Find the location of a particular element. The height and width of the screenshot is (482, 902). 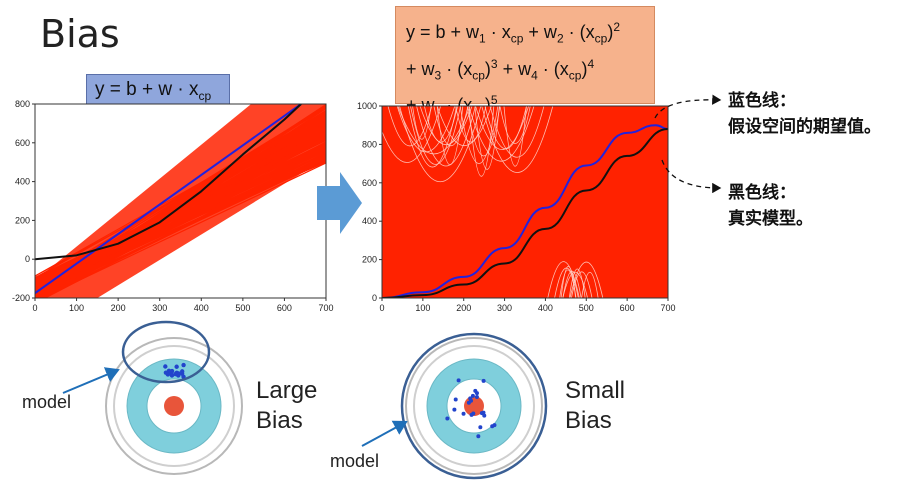

chart-left-y-tick-label: 400 is located at coordinates (22, 182).